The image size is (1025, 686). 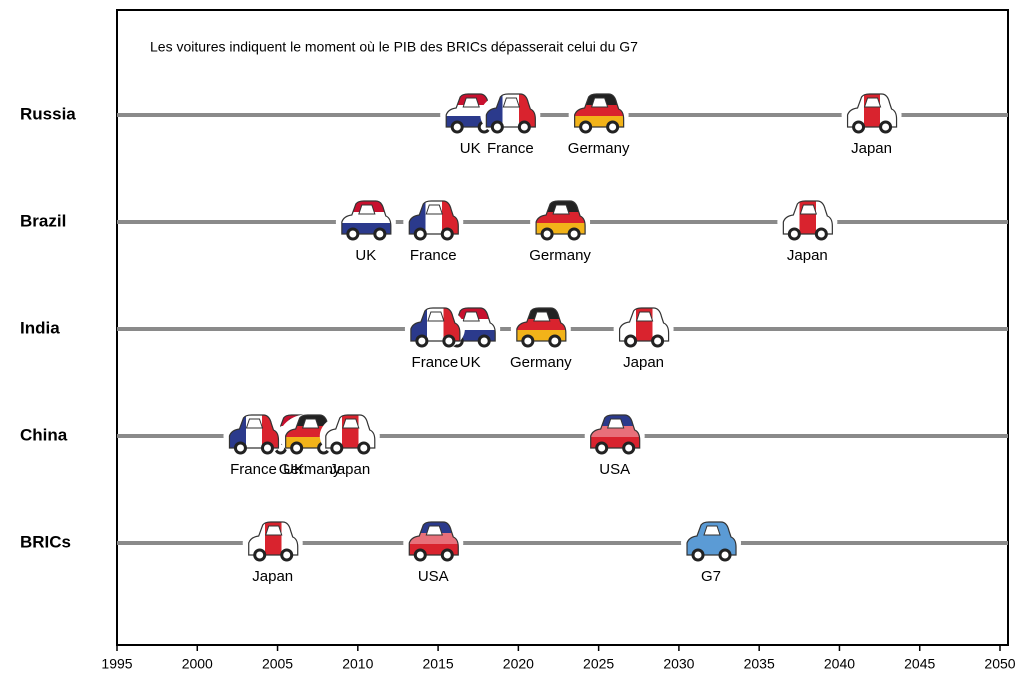 I want to click on x-tick-label: 2005, so click(x=277, y=664).